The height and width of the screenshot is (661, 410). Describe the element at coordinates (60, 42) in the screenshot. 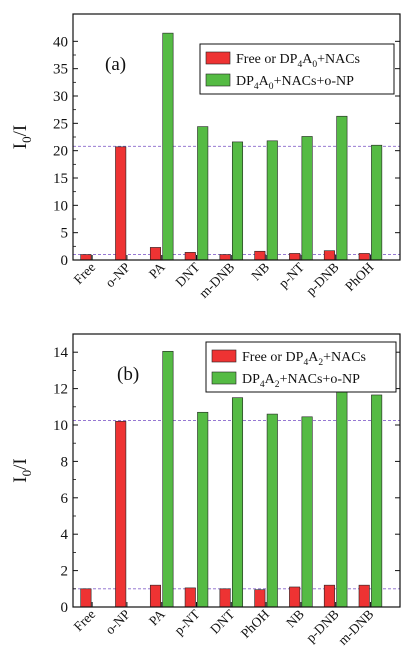

I see `y-tick-label: 40` at that location.